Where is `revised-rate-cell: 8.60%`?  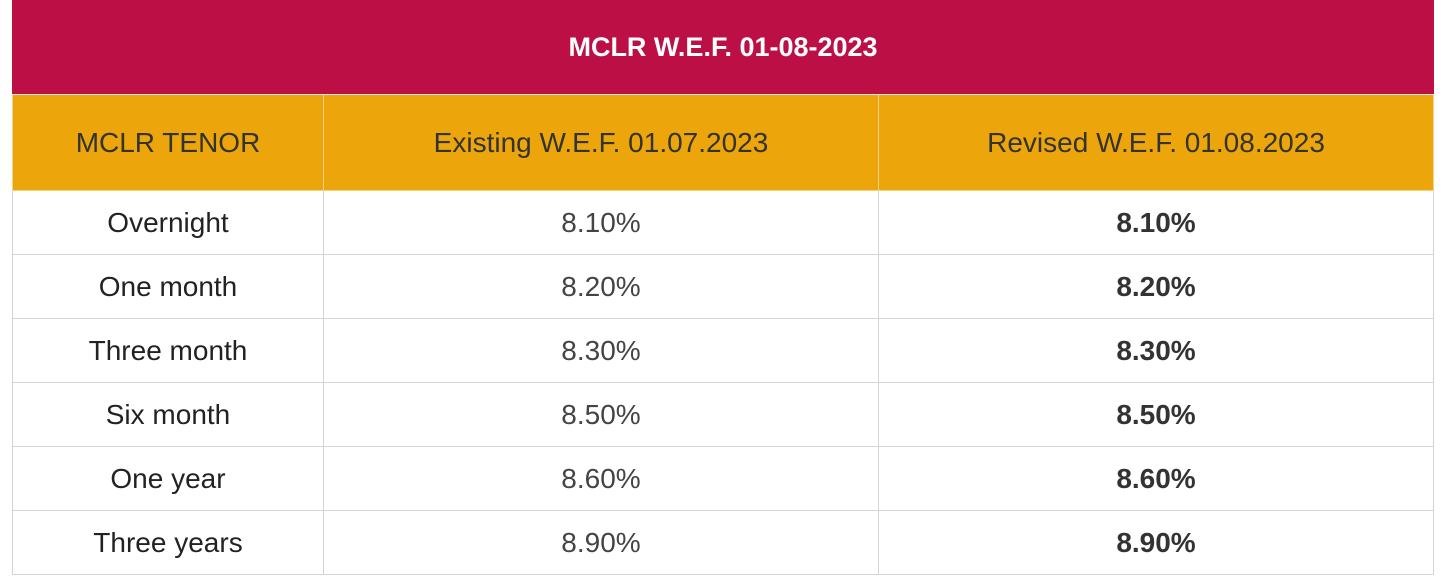
revised-rate-cell: 8.60% is located at coordinates (1156, 478).